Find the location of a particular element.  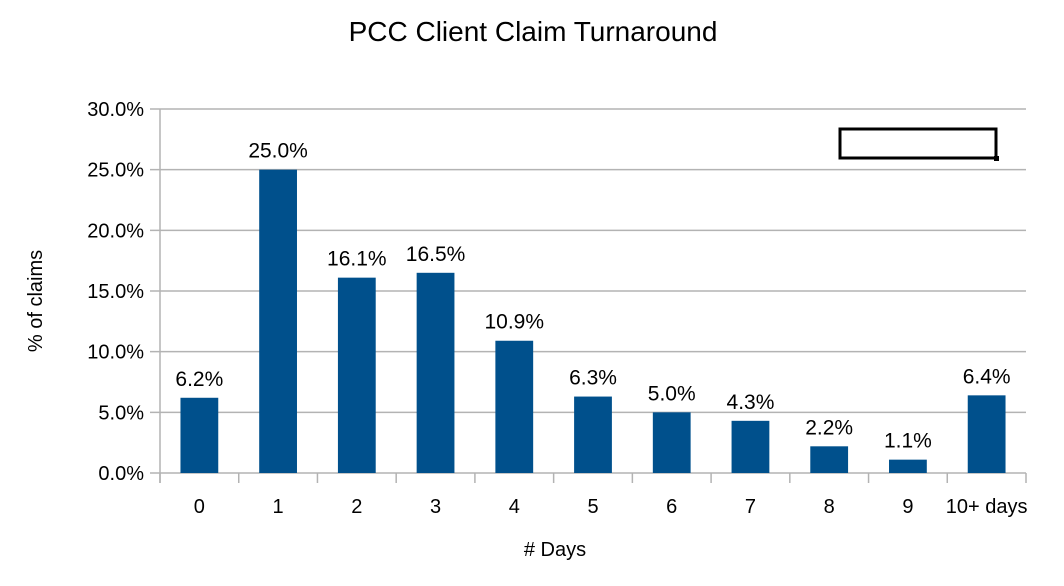

x-tick-label: 2 is located at coordinates (356, 507).